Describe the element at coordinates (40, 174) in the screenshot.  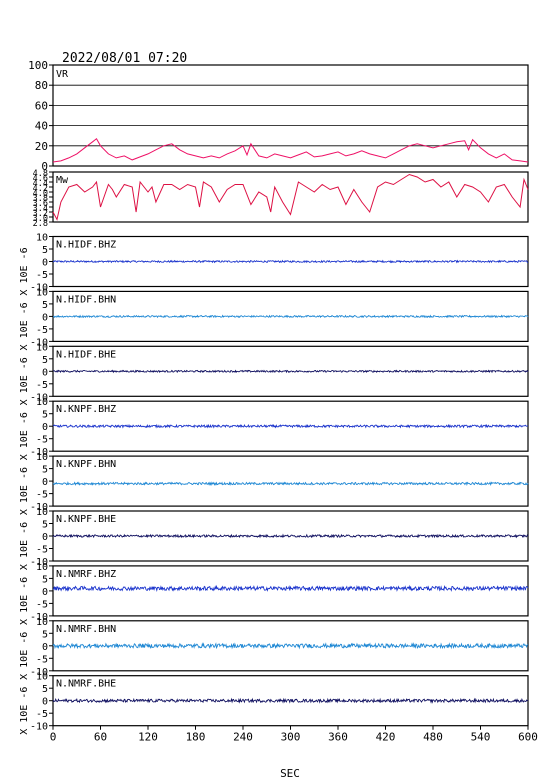
I see `y-tick-label: 4.8` at that location.